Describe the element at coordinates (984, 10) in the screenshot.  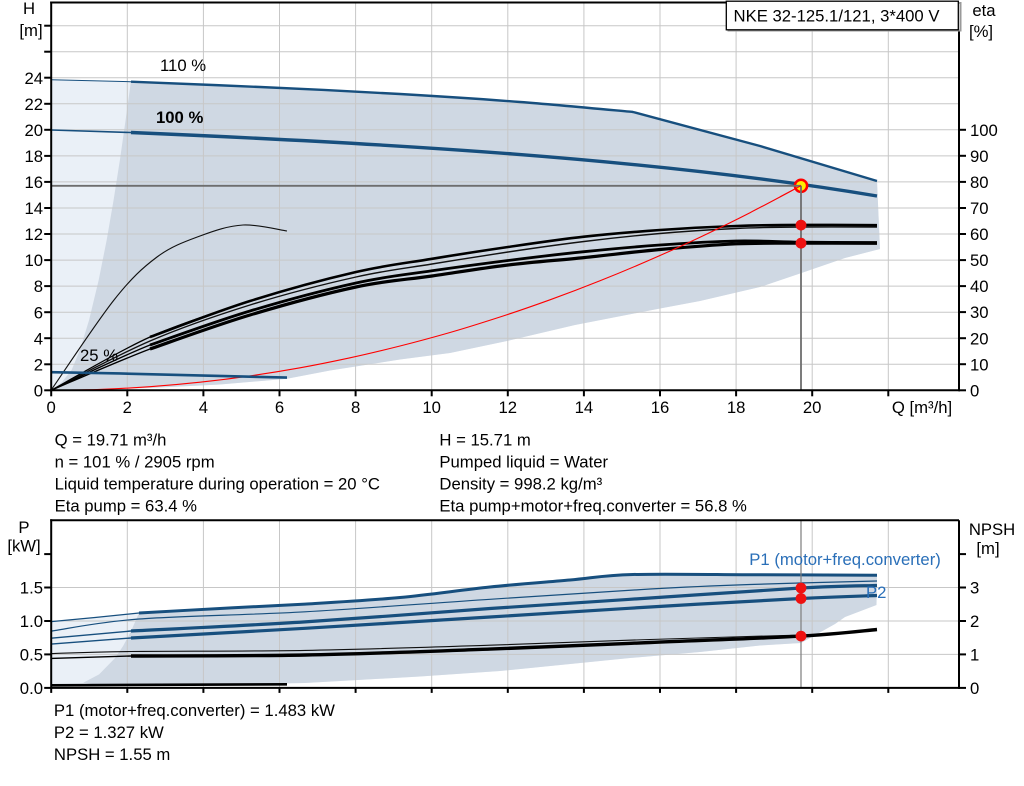
I see `svg-text: eta` at that location.